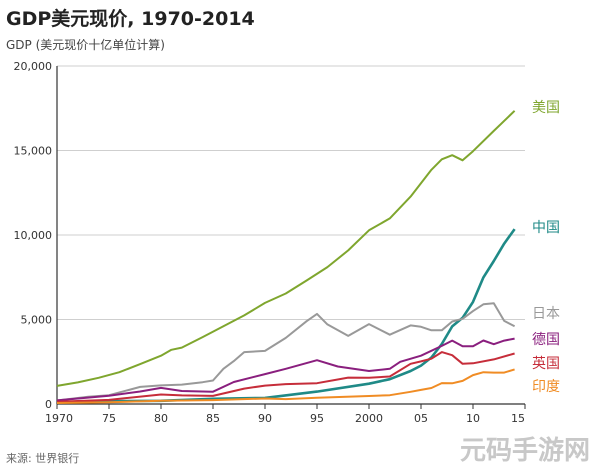 The image size is (600, 470). Describe the element at coordinates (524, 451) in the screenshot. I see `watermark-logo: 元码手游网` at that location.